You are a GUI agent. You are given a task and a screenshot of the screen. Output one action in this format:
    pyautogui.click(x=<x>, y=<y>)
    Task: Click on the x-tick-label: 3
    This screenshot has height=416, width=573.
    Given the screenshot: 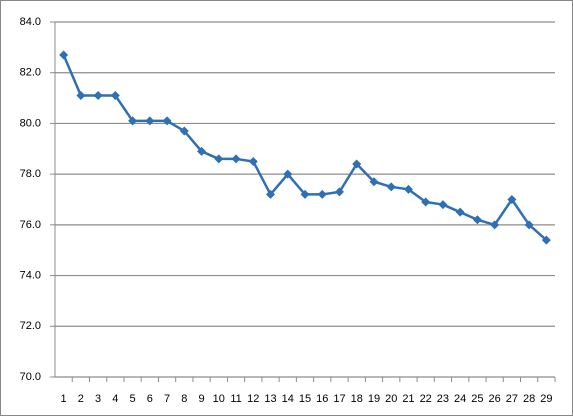 What is the action you would take?
    pyautogui.click(x=98, y=399)
    